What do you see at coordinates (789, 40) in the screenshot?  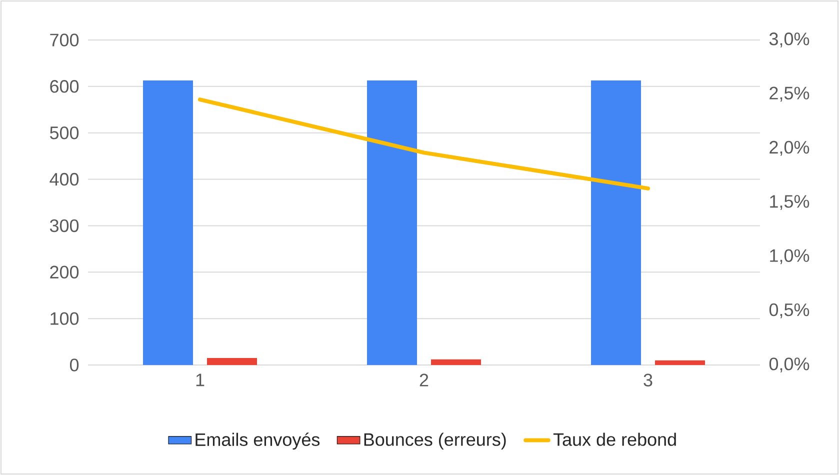 I see `y2-tick-label: 3,0%` at bounding box center [789, 40].